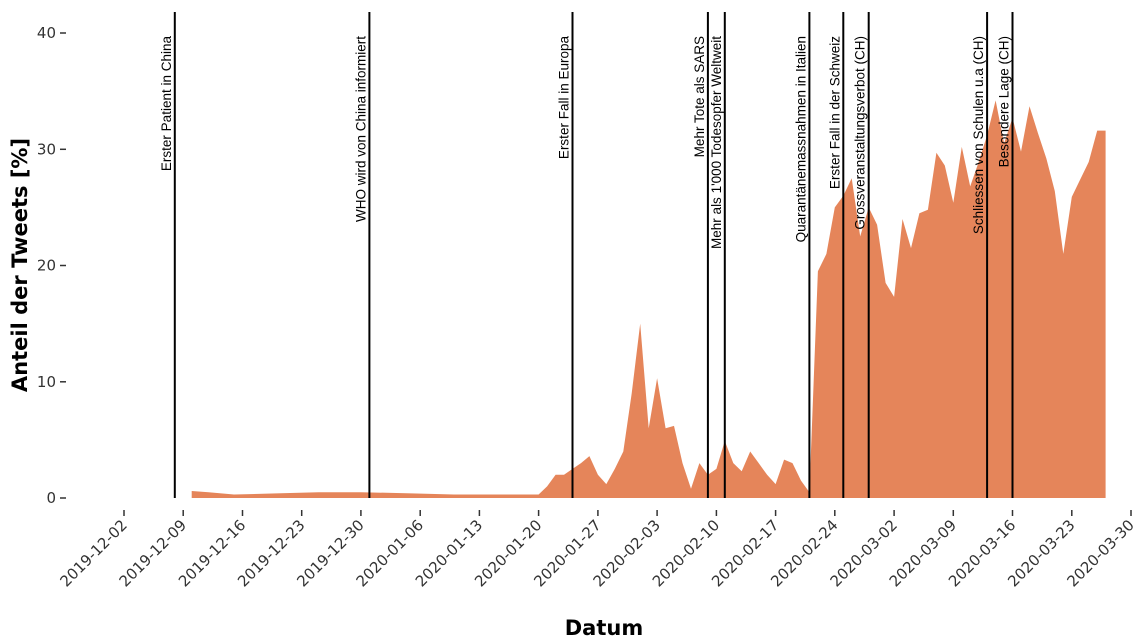 The width and height of the screenshot is (1141, 639). What do you see at coordinates (861, 255) in the screenshot?
I see `event-marker: Grossveranstaltungsverbot (CH)` at bounding box center [861, 255].